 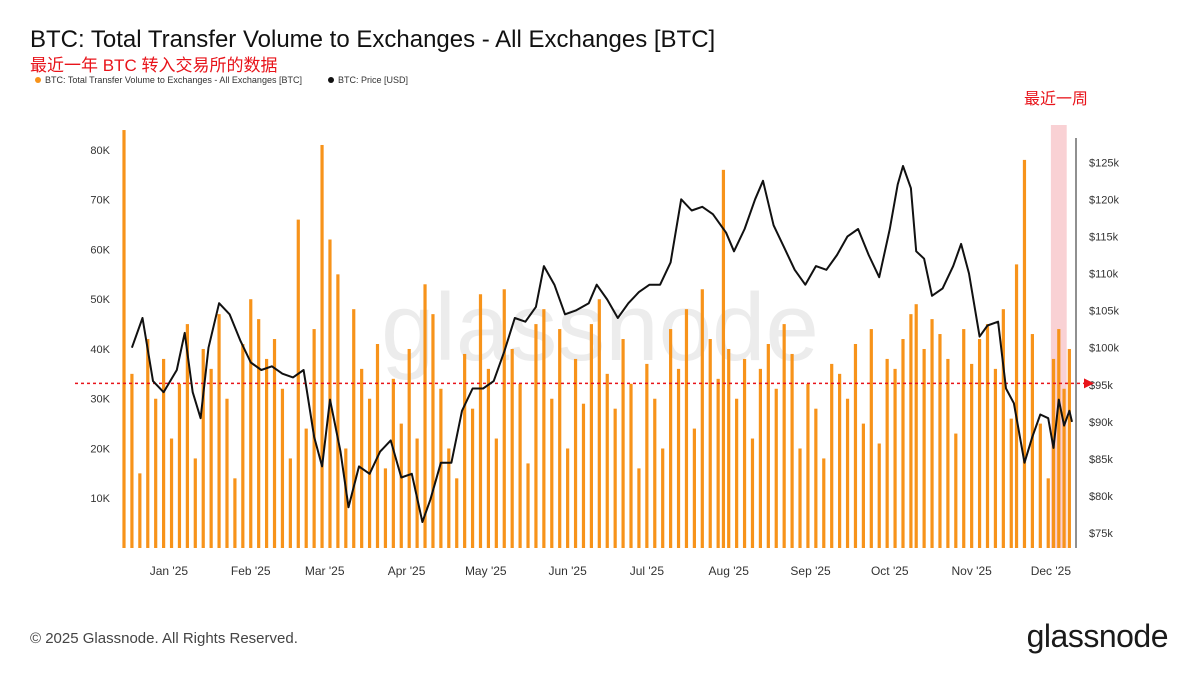 What do you see at coordinates (1101, 534) in the screenshot?
I see `right-tick-label: $75k` at bounding box center [1101, 534].